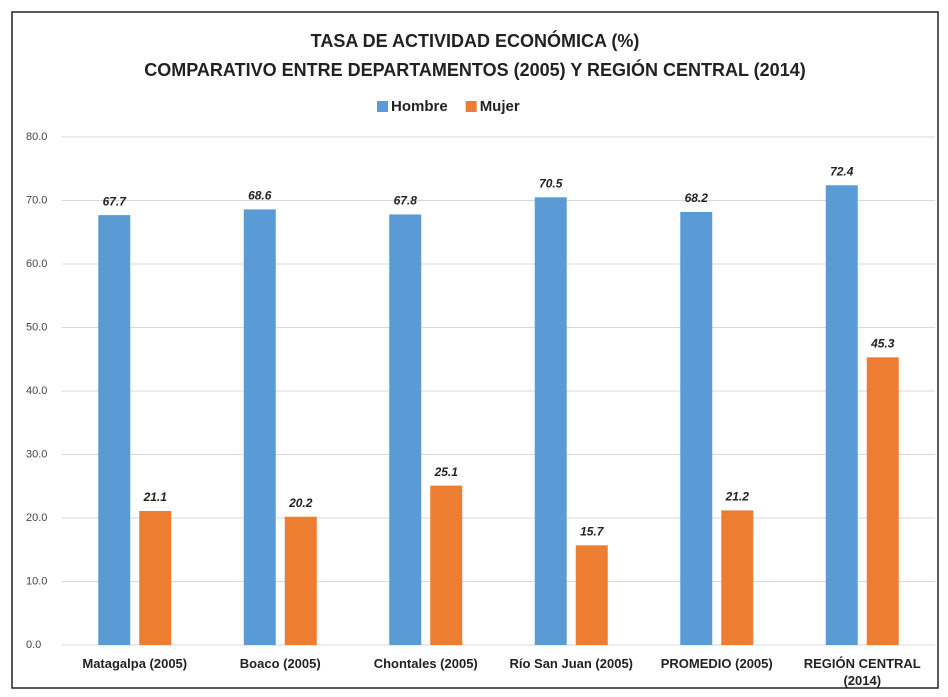 The height and width of the screenshot is (697, 948). Describe the element at coordinates (406, 201) in the screenshot. I see `data-label: 67.8` at that location.